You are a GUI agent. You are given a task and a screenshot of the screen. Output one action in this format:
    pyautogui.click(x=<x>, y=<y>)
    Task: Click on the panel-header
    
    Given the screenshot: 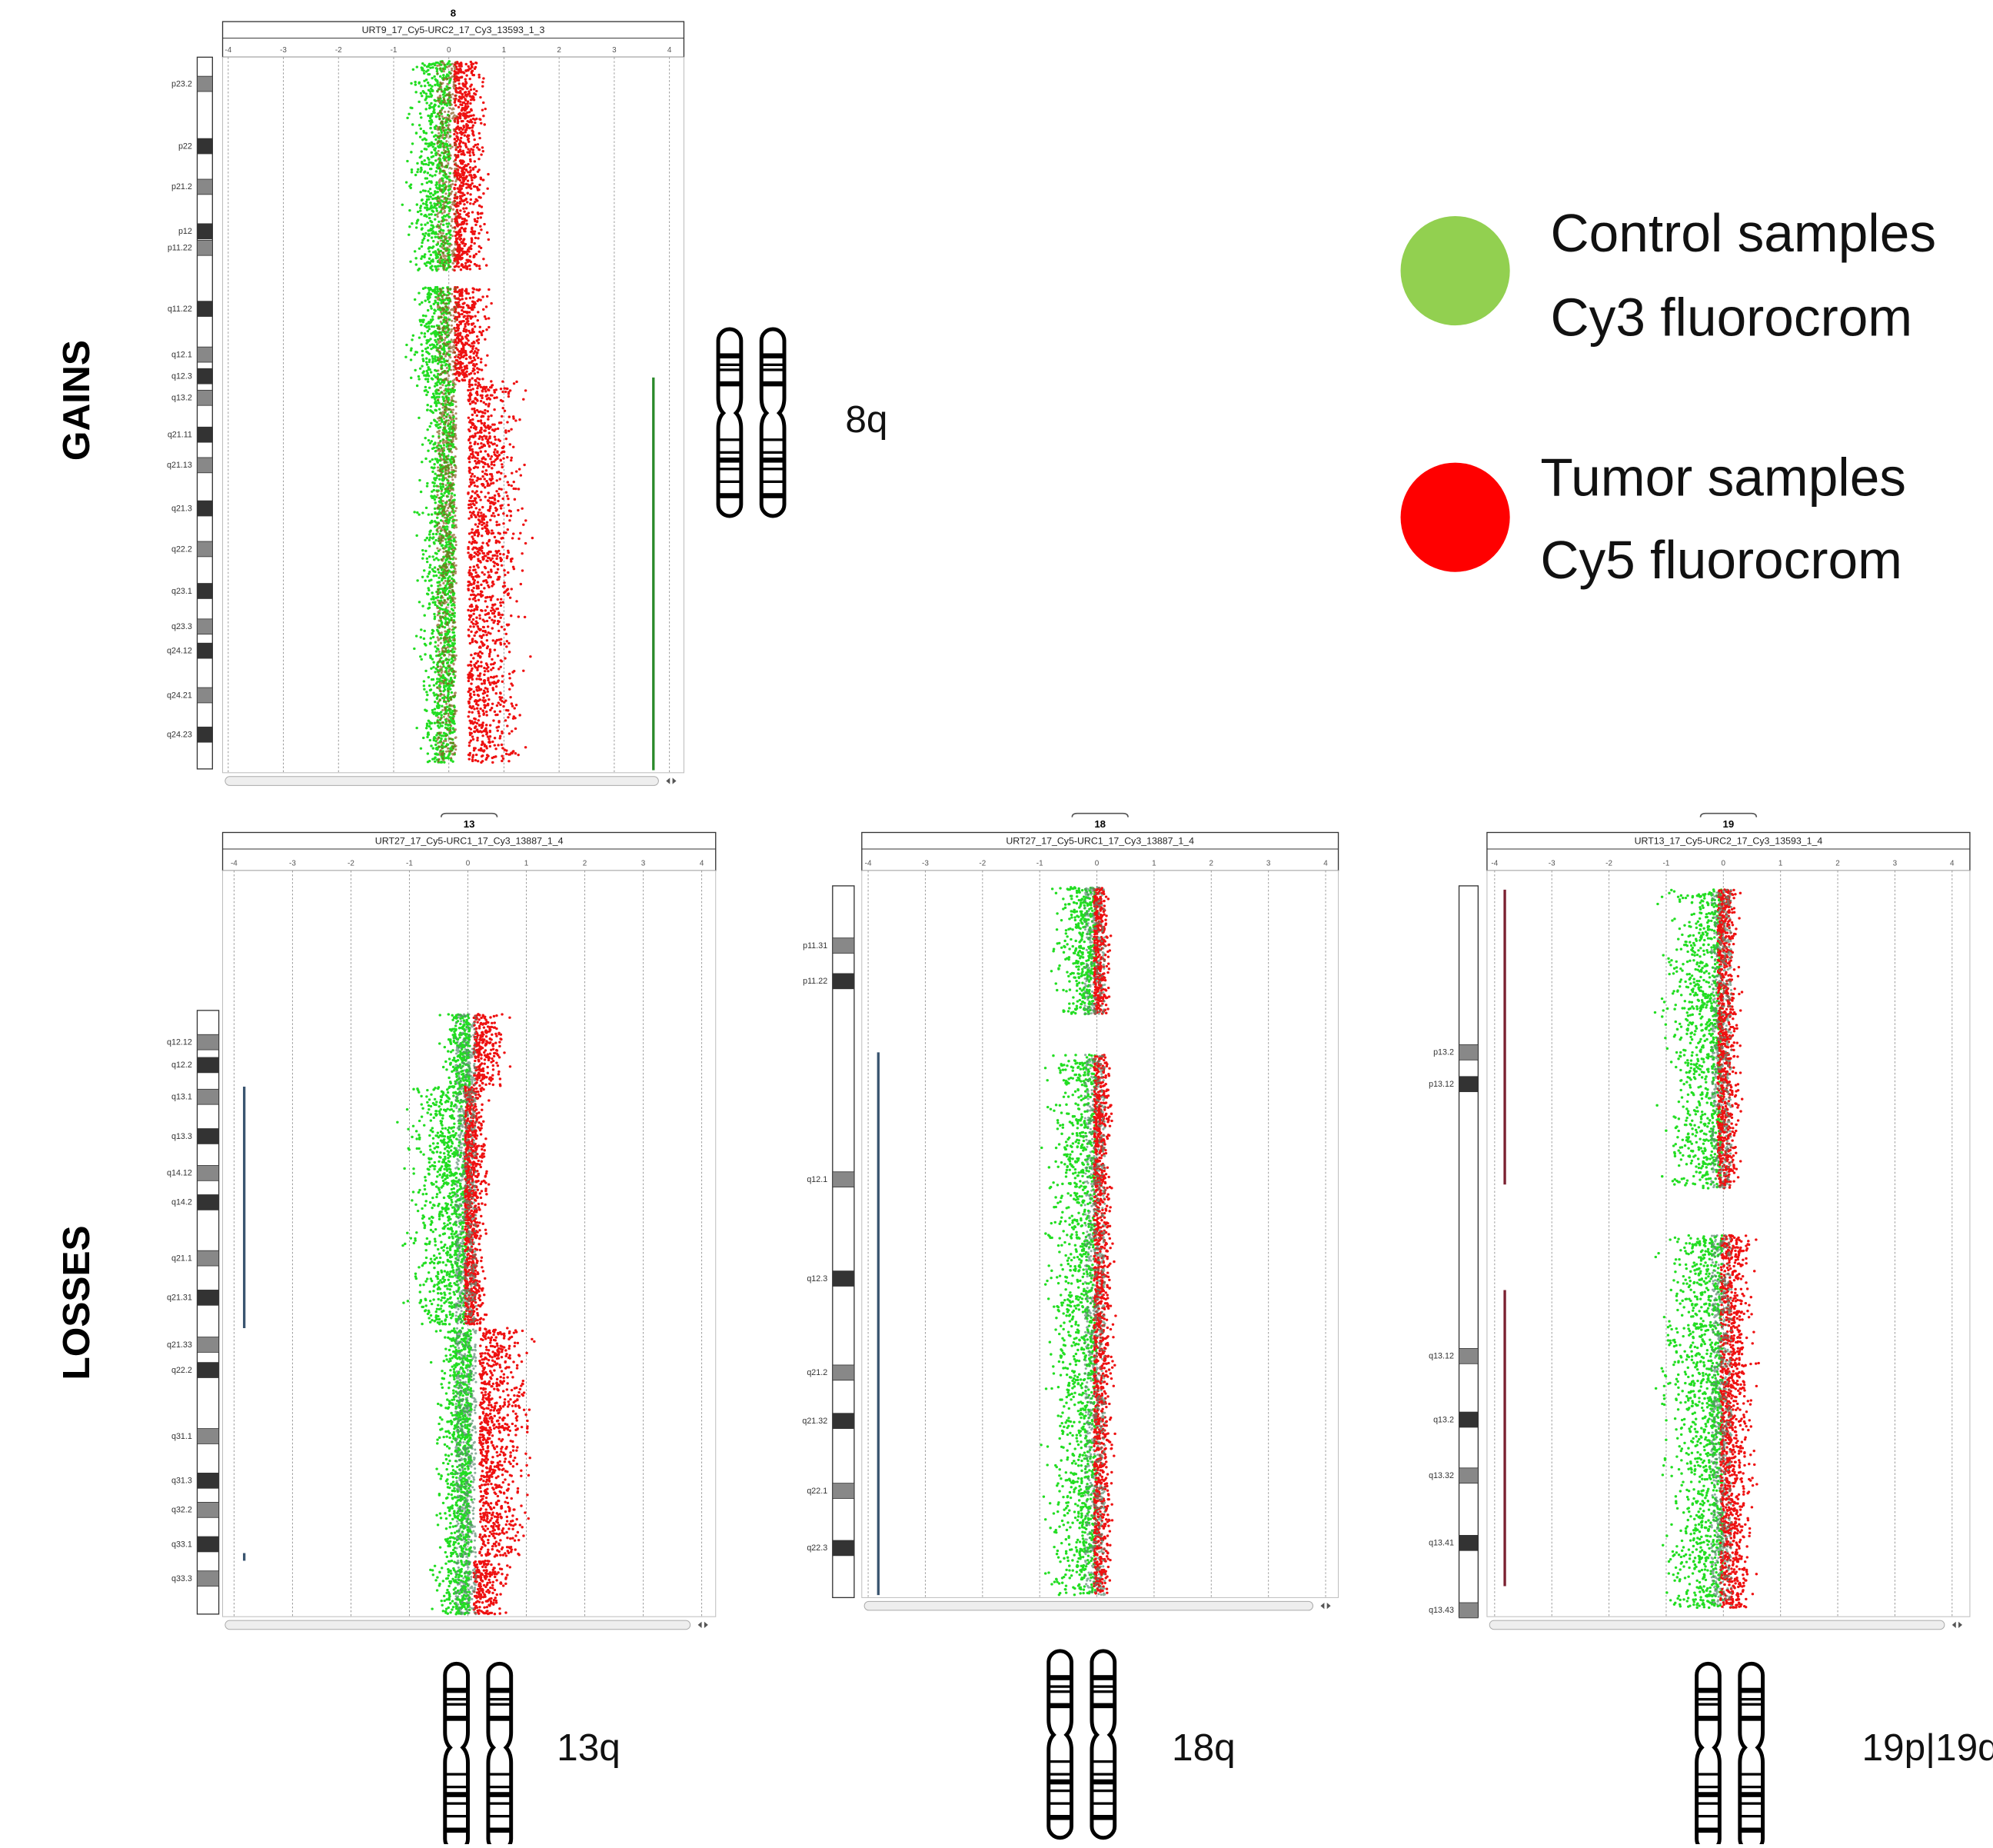 What is the action you would take?
    pyautogui.click(x=469, y=851)
    